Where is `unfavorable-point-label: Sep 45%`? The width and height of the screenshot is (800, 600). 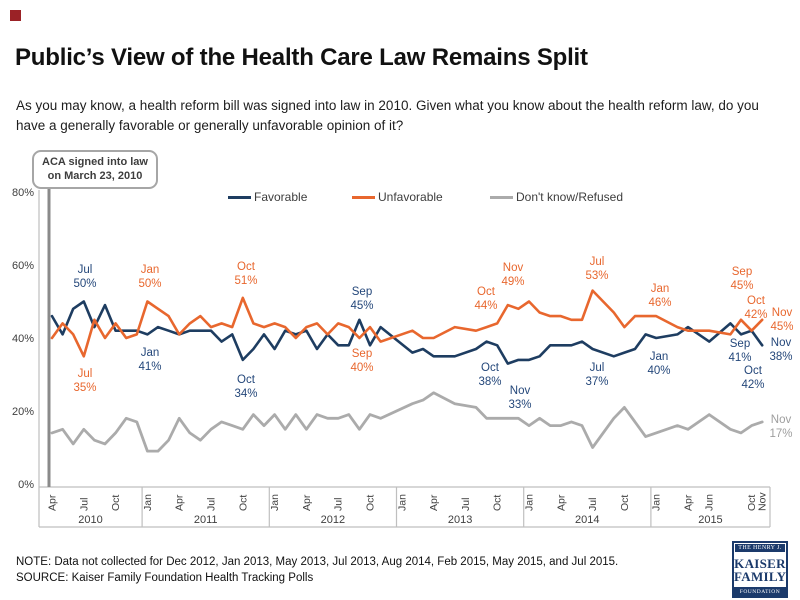 unfavorable-point-label: Sep 45% is located at coordinates (741, 279).